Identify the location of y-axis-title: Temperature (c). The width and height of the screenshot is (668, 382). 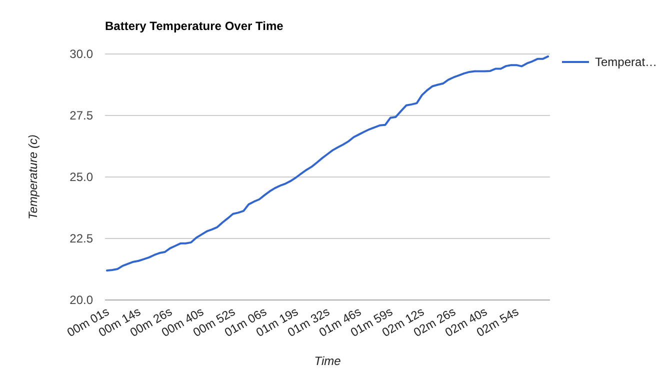
(33, 177).